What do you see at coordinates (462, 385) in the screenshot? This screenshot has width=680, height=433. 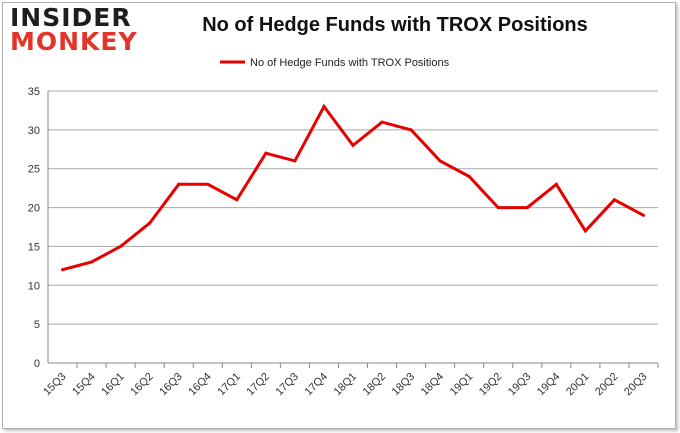 I see `x-tick-label: 19Q1` at bounding box center [462, 385].